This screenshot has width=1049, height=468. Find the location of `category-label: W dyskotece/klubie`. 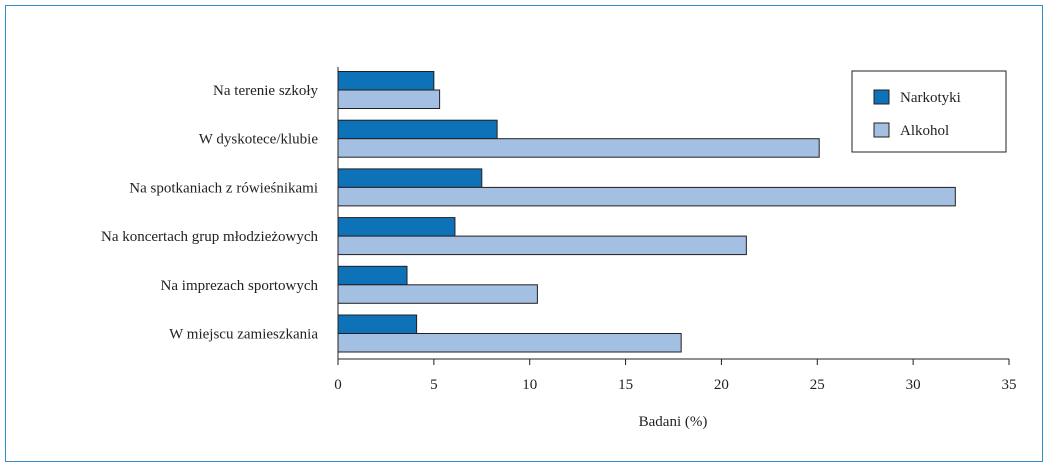

category-label: W dyskotece/klubie is located at coordinates (259, 140).